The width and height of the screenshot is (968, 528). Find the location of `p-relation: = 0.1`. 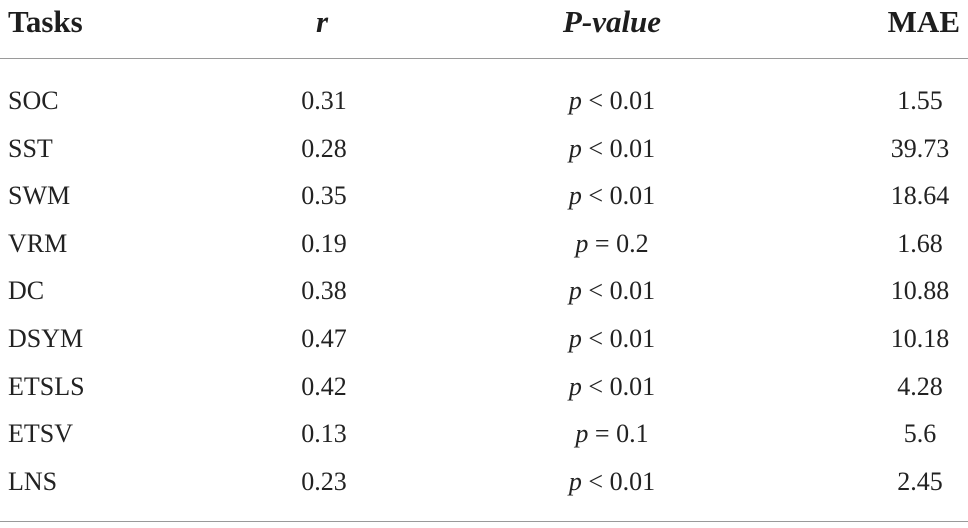

p-relation: = 0.1 is located at coordinates (618, 434).